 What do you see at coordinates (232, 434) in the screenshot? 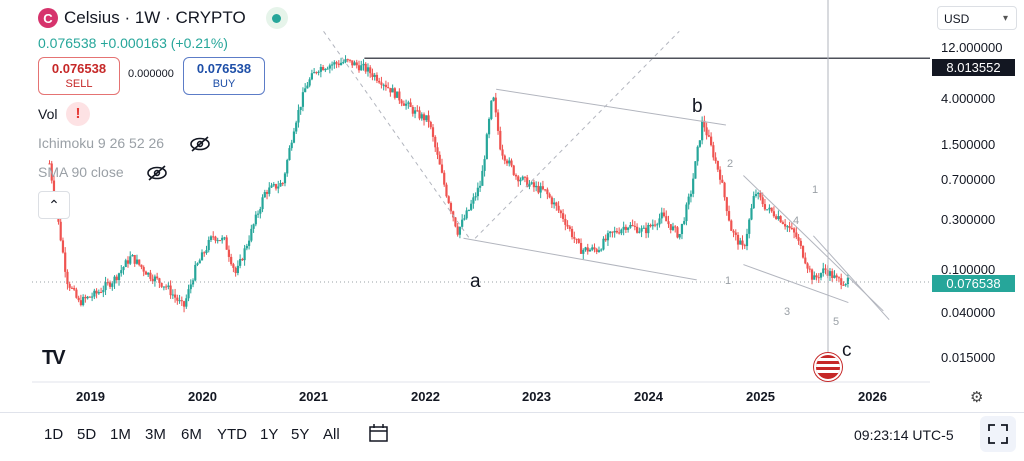
I see `range-ytd: YTD` at bounding box center [232, 434].